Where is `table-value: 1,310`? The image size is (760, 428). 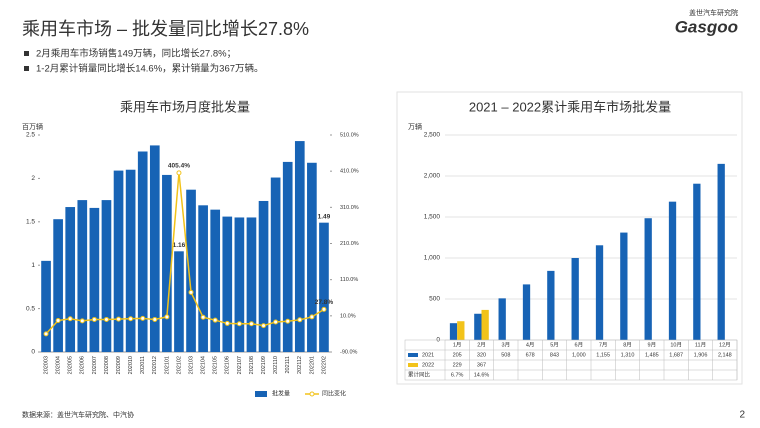 table-value: 1,310 is located at coordinates (628, 355).